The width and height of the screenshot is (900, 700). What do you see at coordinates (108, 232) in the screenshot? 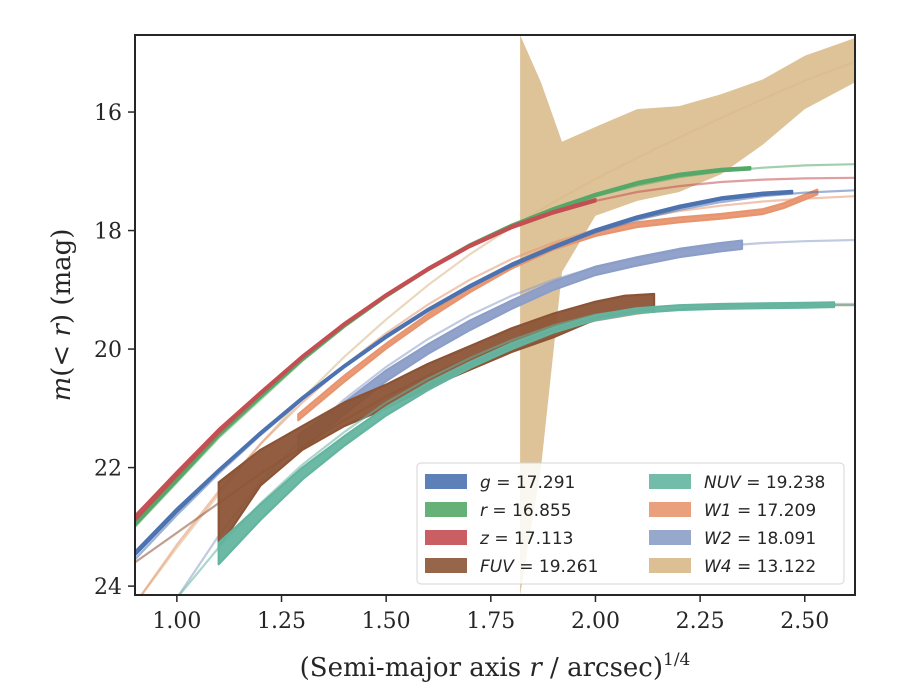
I see `y-tick-label: 18` at bounding box center [108, 232].